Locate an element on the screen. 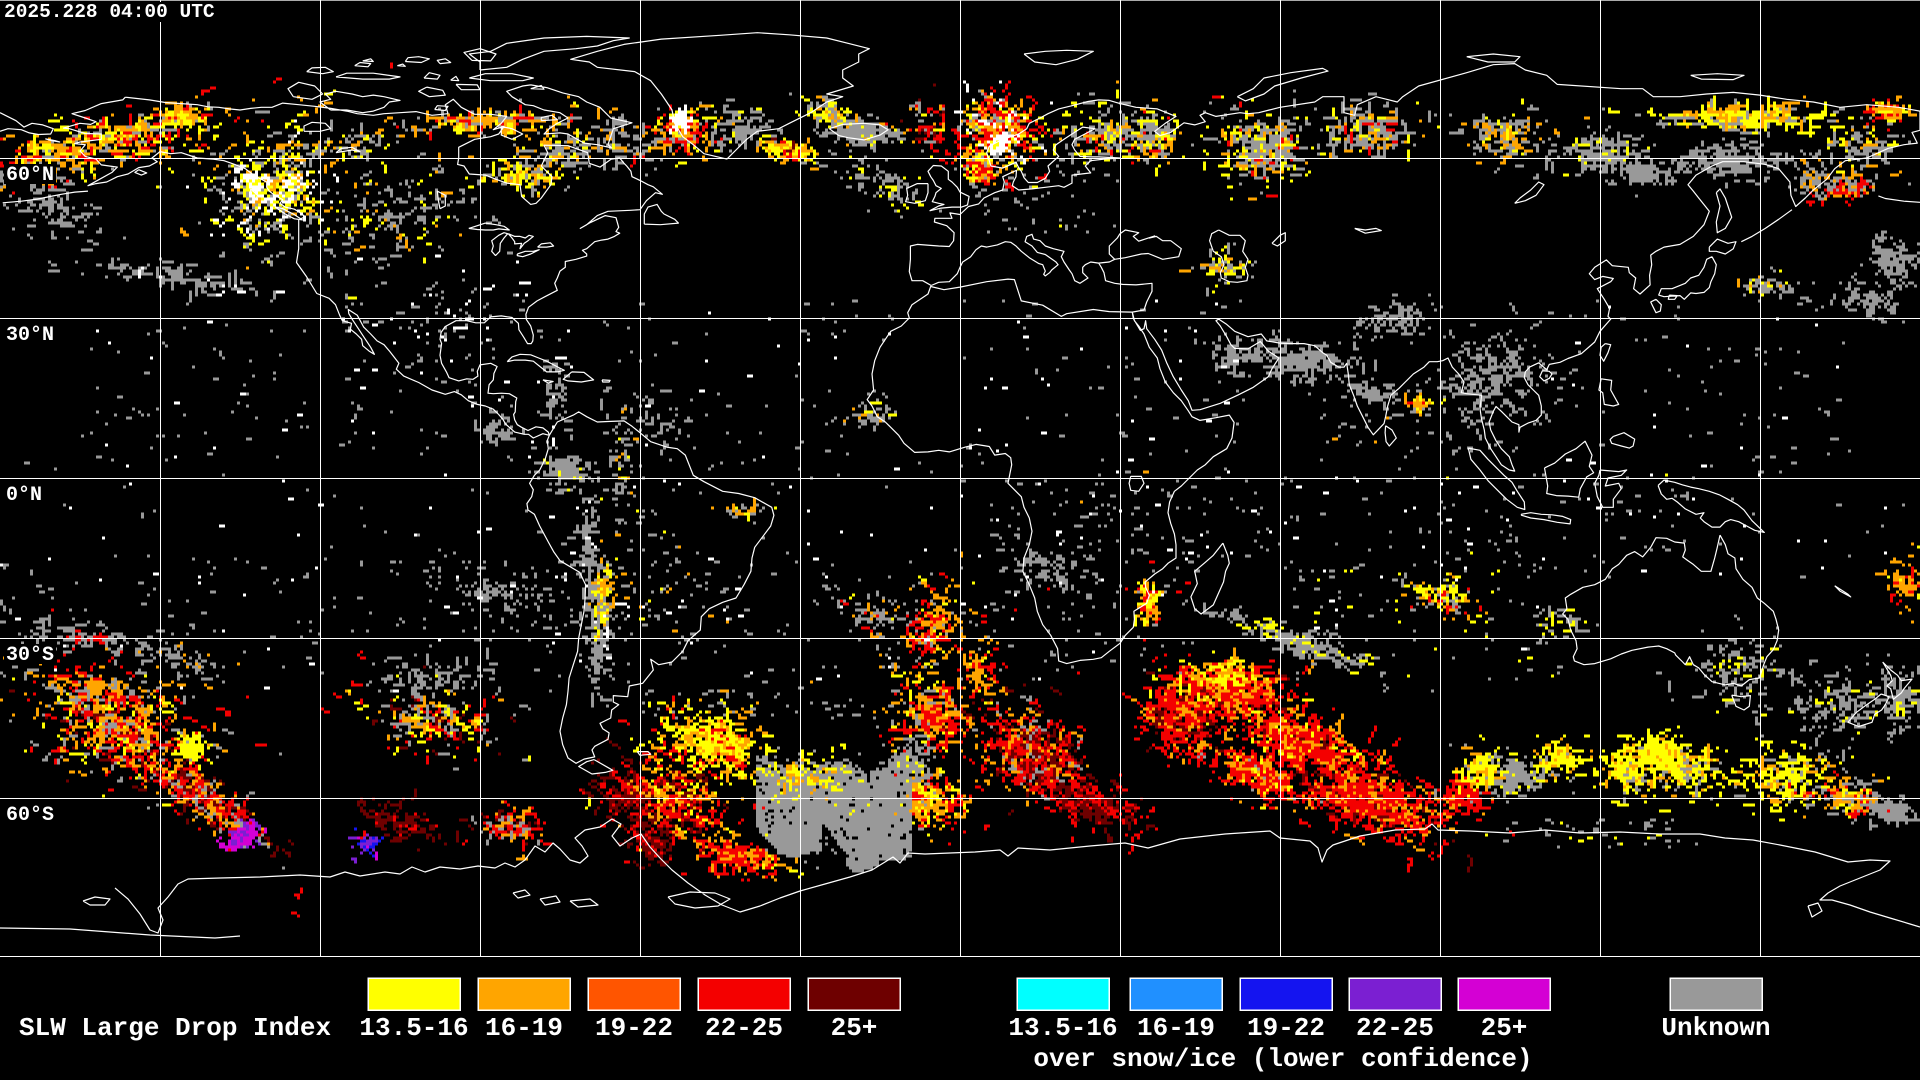  svg-text:over snow/ice (lower confidenc: over snow/ice (lower confidence) is located at coordinates (1282, 1059).